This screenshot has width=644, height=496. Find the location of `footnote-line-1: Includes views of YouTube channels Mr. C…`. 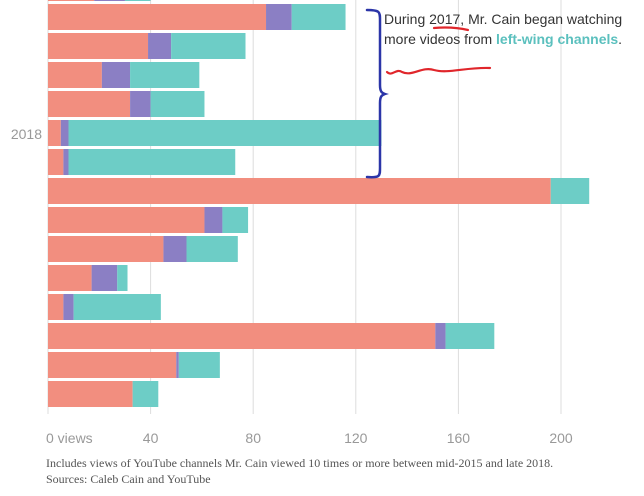

footnote-line-1: Includes views of YouTube channels Mr. C… is located at coordinates (300, 463).